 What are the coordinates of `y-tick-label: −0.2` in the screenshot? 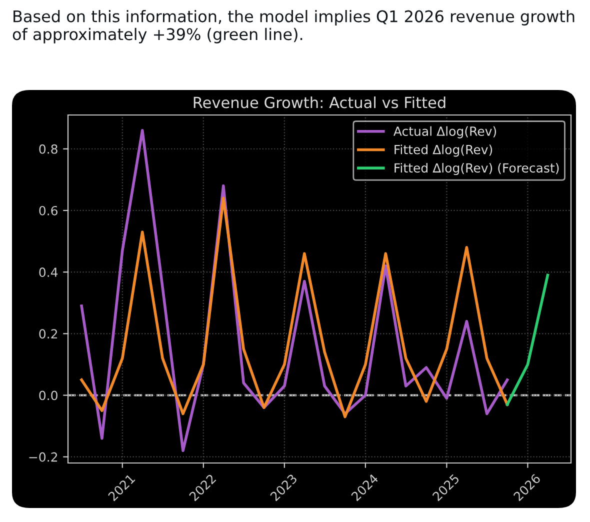 It's located at (43, 457).